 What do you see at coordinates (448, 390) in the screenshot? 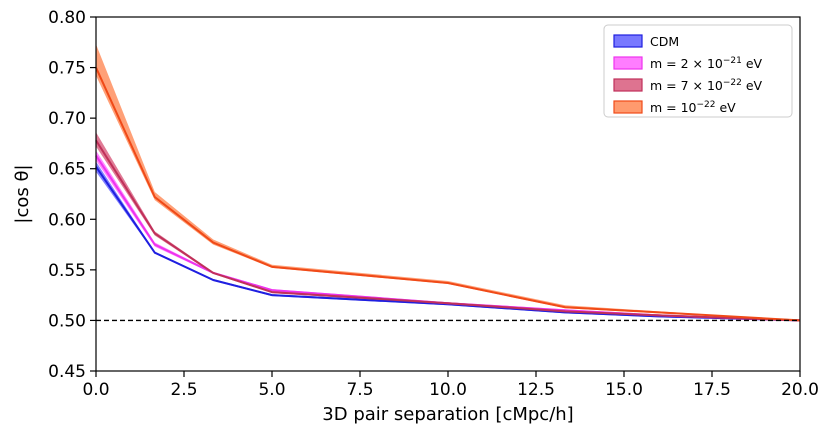
I see `x-tick-label: 10.0` at bounding box center [448, 390].